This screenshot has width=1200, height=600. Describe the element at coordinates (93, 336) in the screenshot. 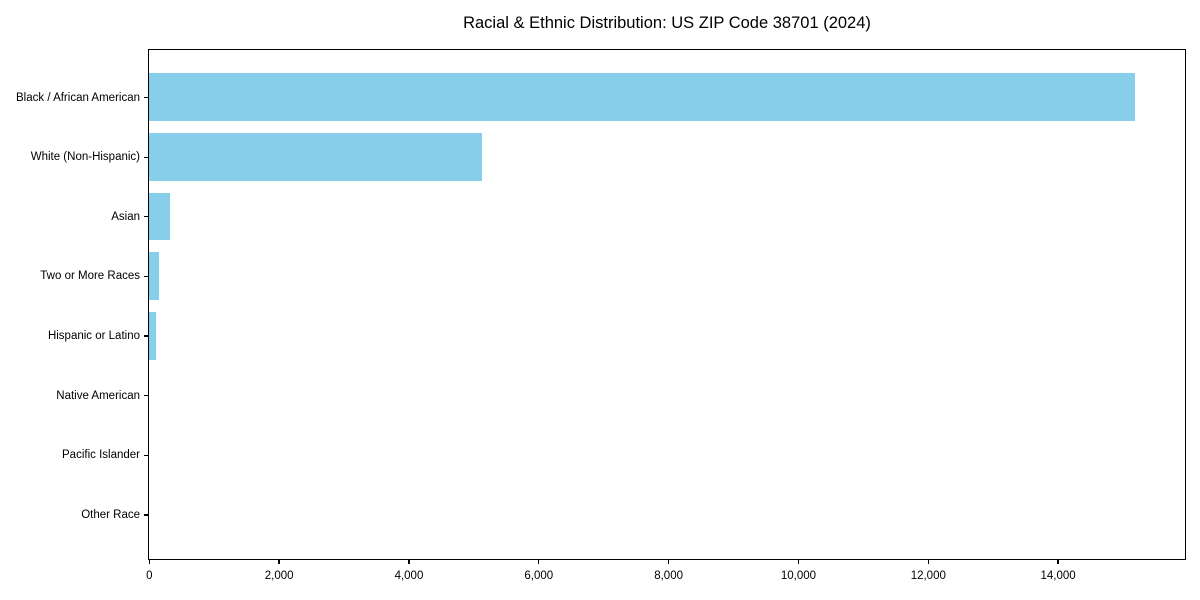

I see `y-axis-label: Hispanic or Latino` at that location.